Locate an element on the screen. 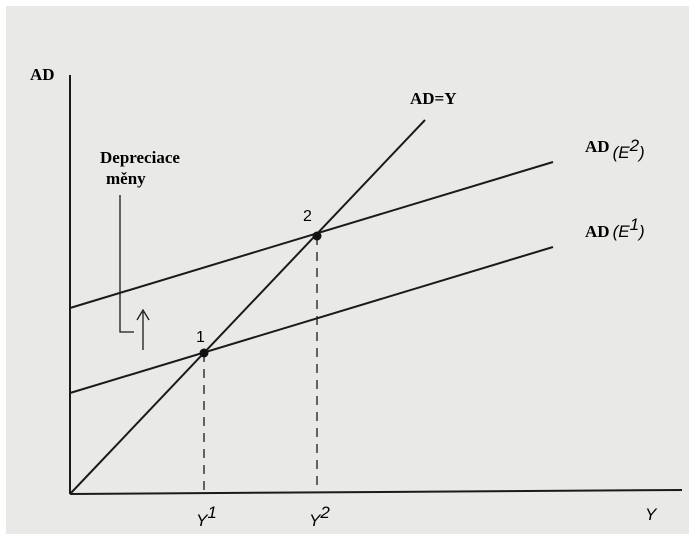 This screenshot has width=695, height=540. lower-line-label: AD (E1) is located at coordinates (615, 228).